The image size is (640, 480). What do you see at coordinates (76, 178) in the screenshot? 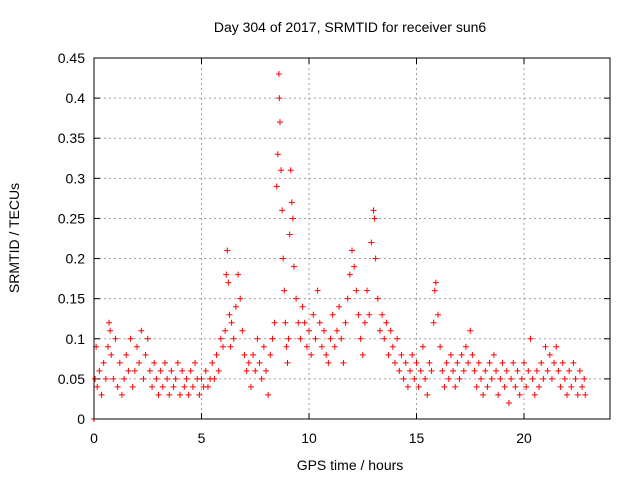
I see `y-tick-label: 0.3` at bounding box center [76, 178].